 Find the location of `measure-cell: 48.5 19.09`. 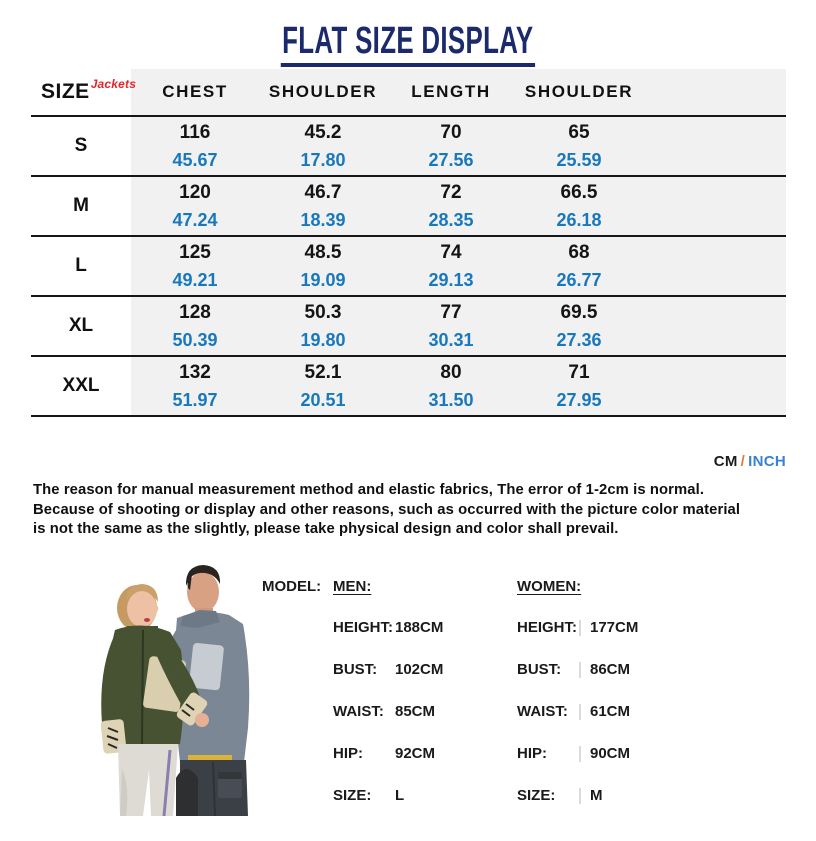

measure-cell: 48.5 19.09 is located at coordinates (323, 266).